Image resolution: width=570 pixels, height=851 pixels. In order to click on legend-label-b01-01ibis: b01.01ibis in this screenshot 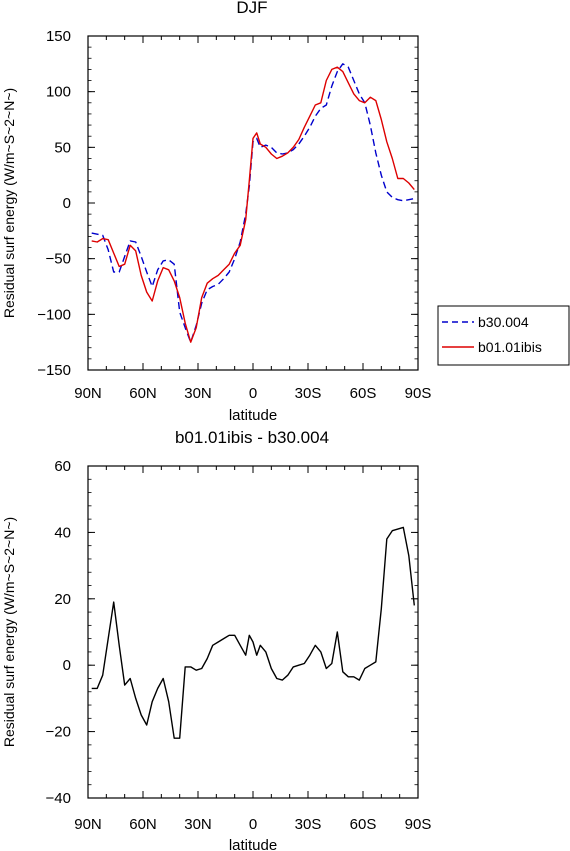, I will do `click(510, 347)`.